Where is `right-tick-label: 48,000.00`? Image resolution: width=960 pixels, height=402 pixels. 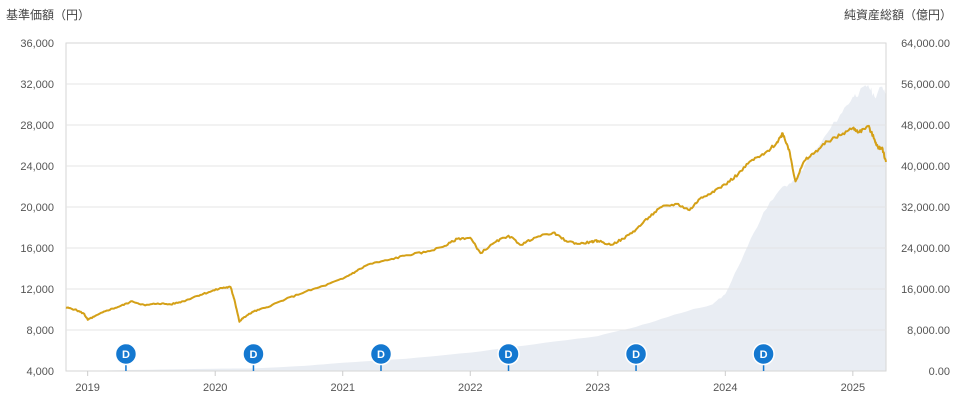 right-tick-label: 48,000.00 is located at coordinates (925, 126).